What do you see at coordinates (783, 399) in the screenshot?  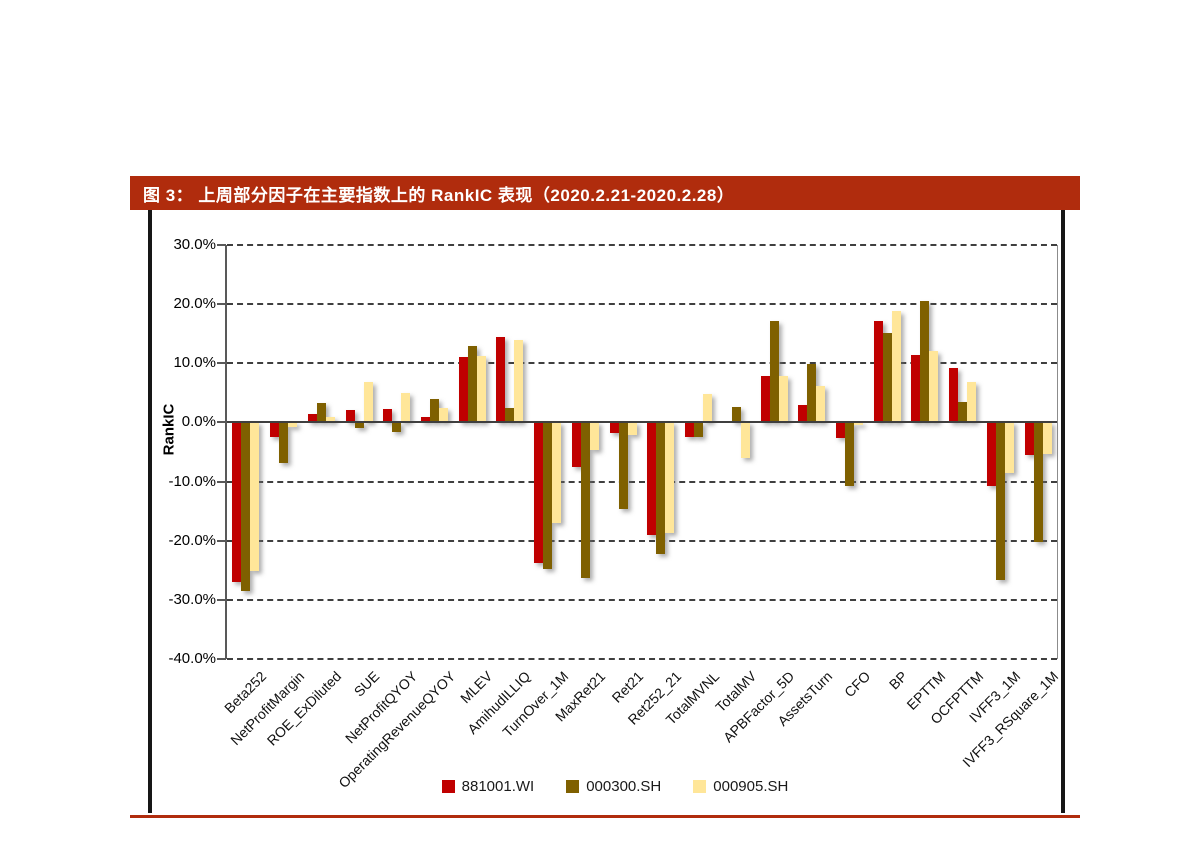 I see `bar-000905.SH-APBFactor_5D` at bounding box center [783, 399].